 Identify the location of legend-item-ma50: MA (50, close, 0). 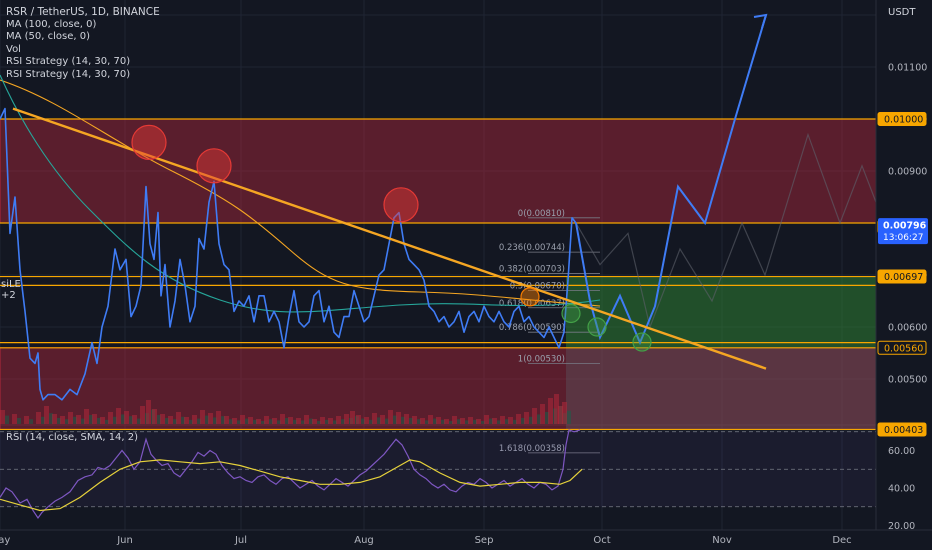
(48, 36).